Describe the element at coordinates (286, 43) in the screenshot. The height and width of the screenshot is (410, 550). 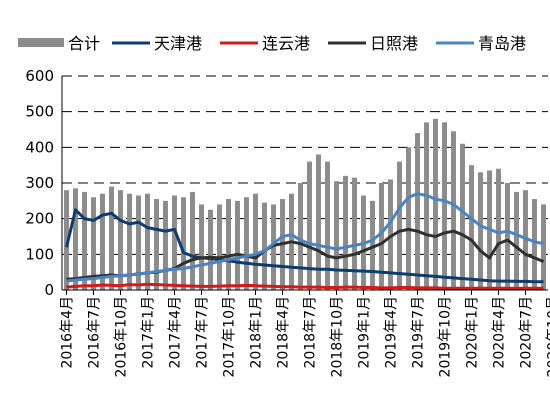
I see `legend-label: 连云港` at that location.